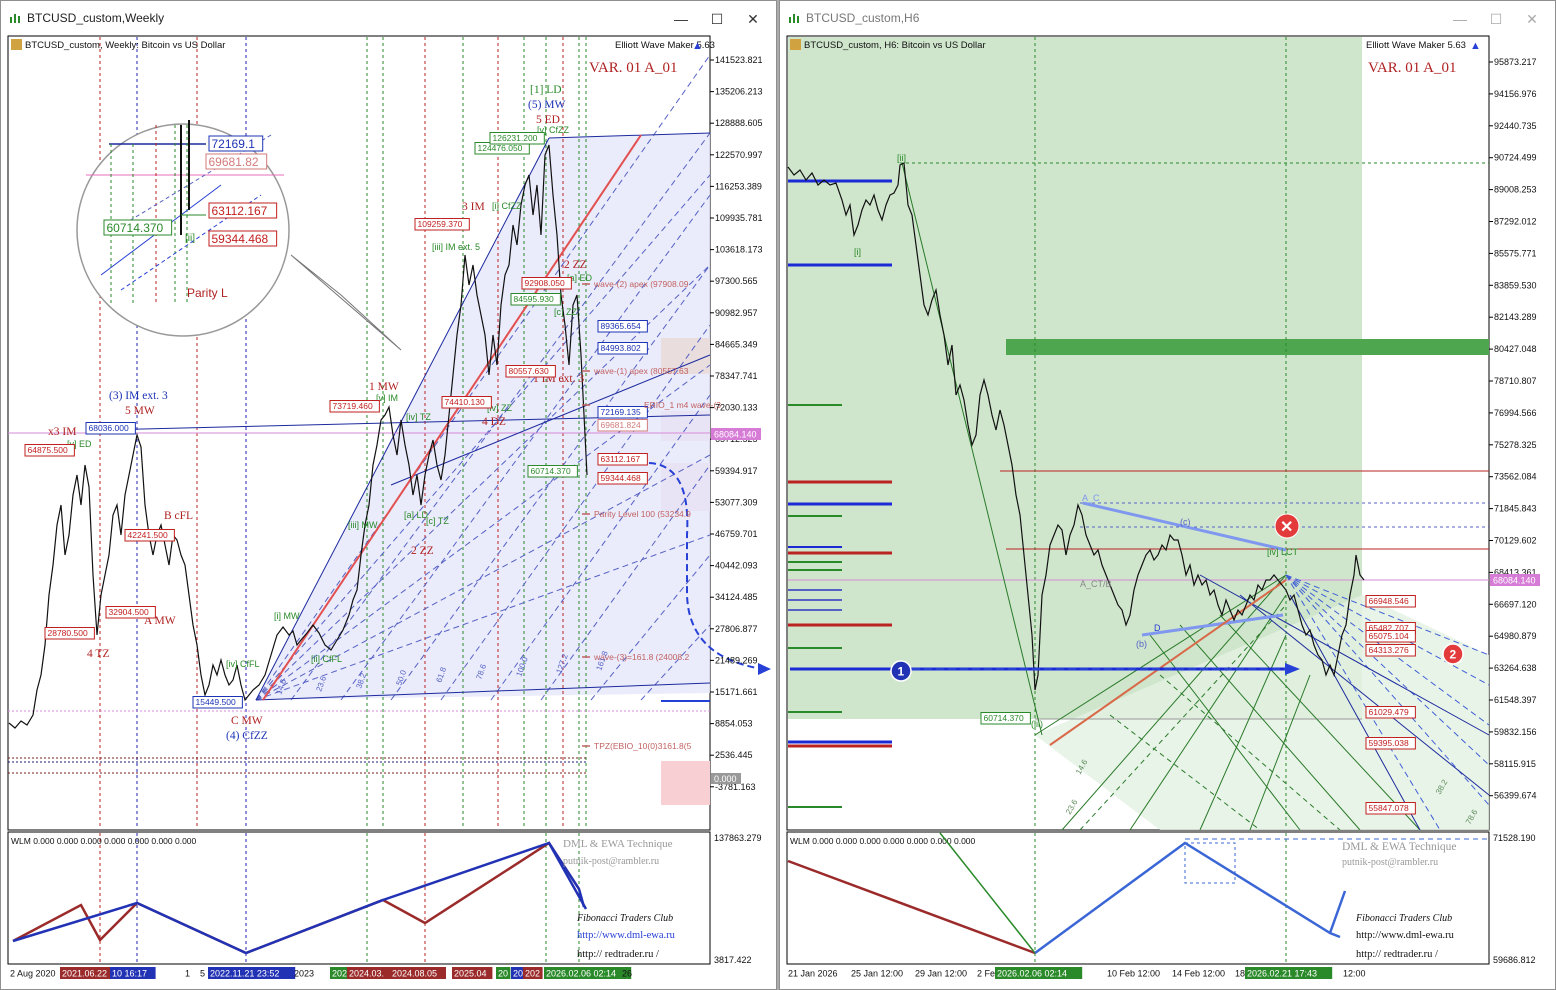 The width and height of the screenshot is (1556, 990). I want to click on price-box: 72169.135, so click(622, 412).